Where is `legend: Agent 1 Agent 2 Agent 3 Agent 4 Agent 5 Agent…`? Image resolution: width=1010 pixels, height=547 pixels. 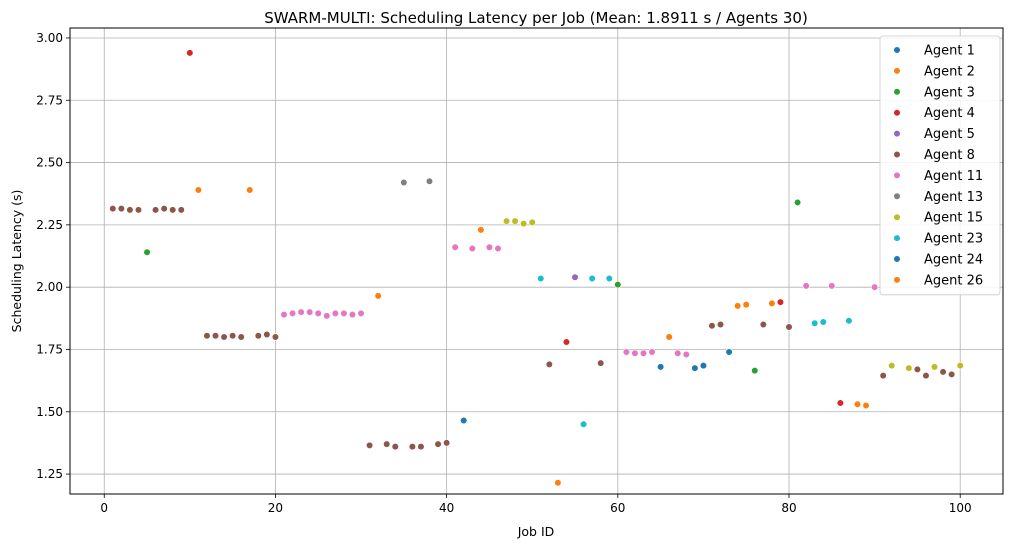 legend: Agent 1 Agent 2 Agent 3 Agent 4 Agent 5 Agent… is located at coordinates (940, 165).